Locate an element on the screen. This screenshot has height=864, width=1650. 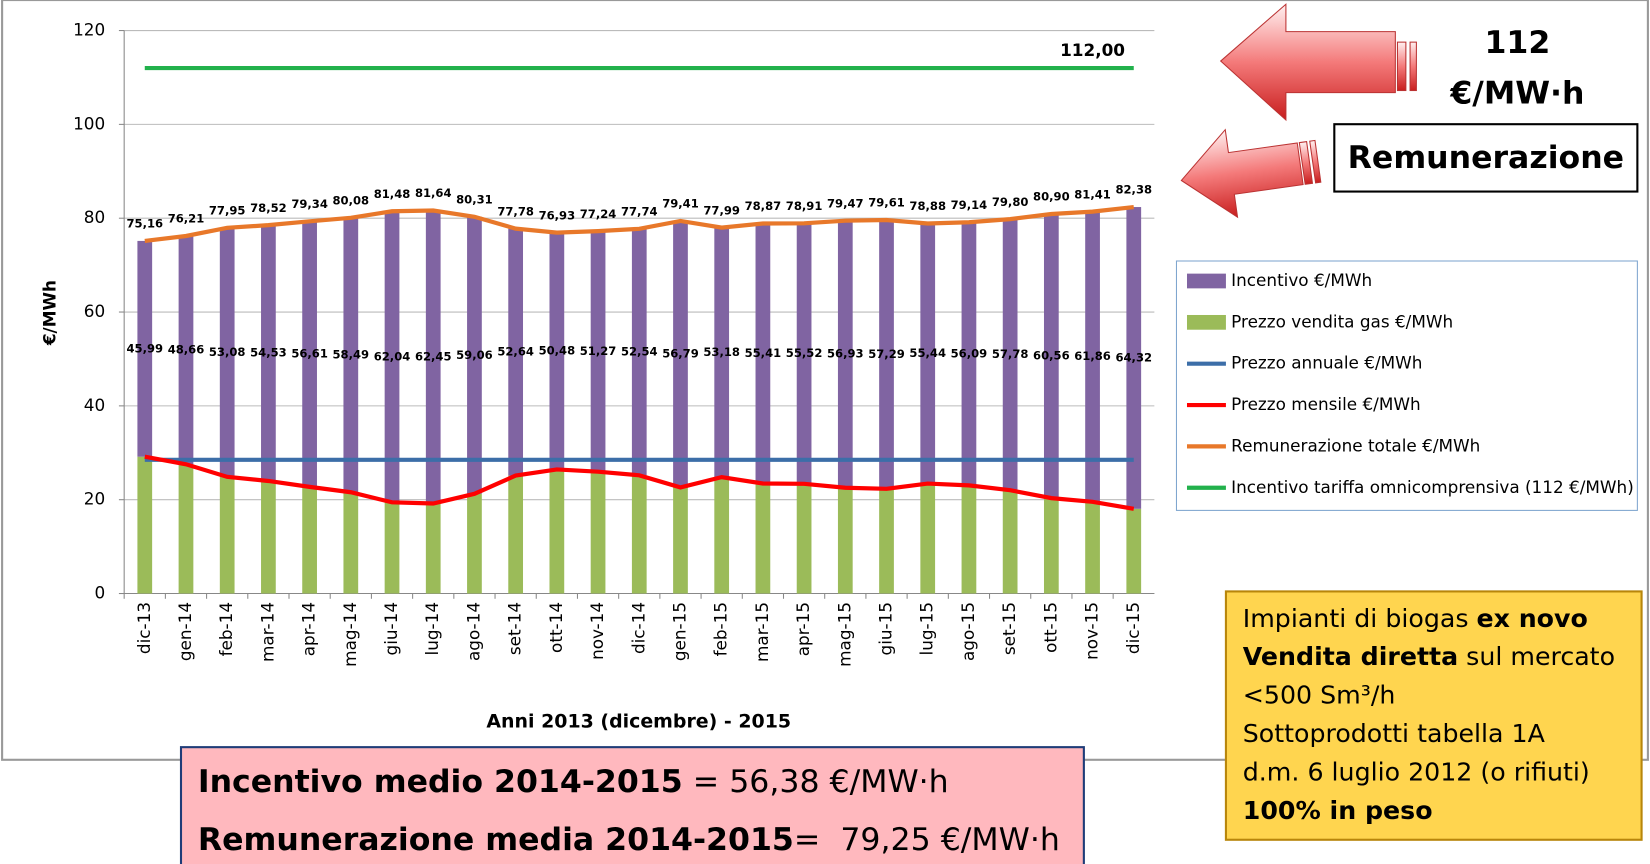
summary-box is located at coordinates (632, 805).